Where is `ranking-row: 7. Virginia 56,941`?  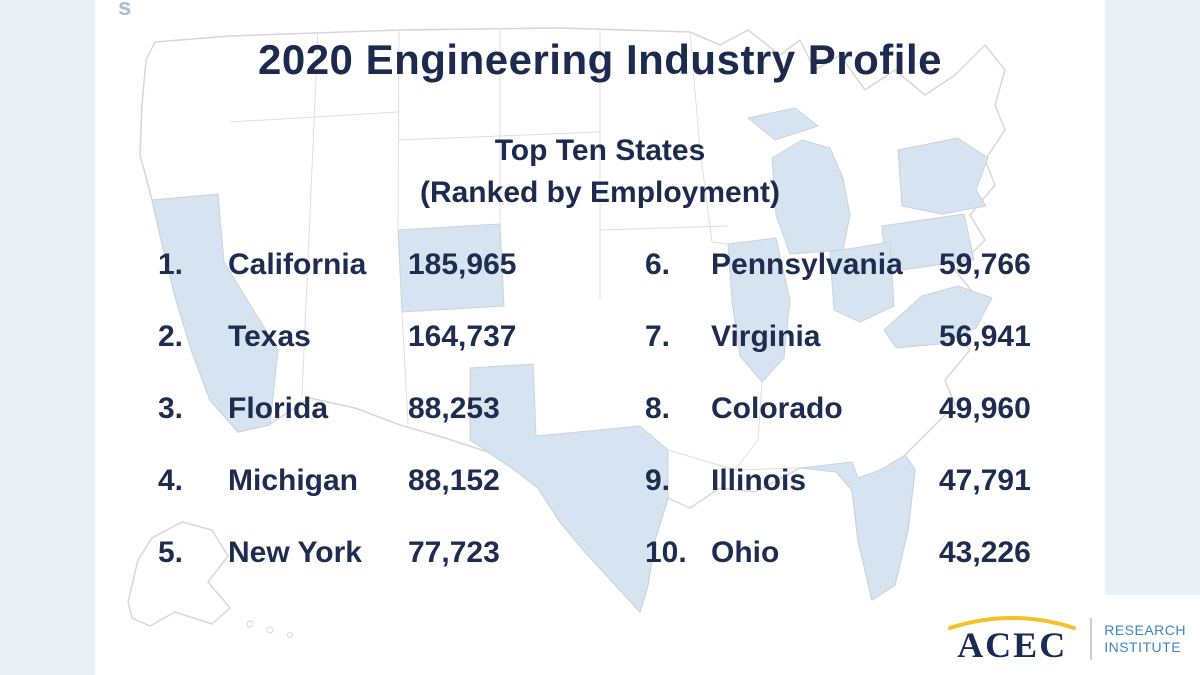 ranking-row: 7. Virginia 56,941 is located at coordinates (860, 341).